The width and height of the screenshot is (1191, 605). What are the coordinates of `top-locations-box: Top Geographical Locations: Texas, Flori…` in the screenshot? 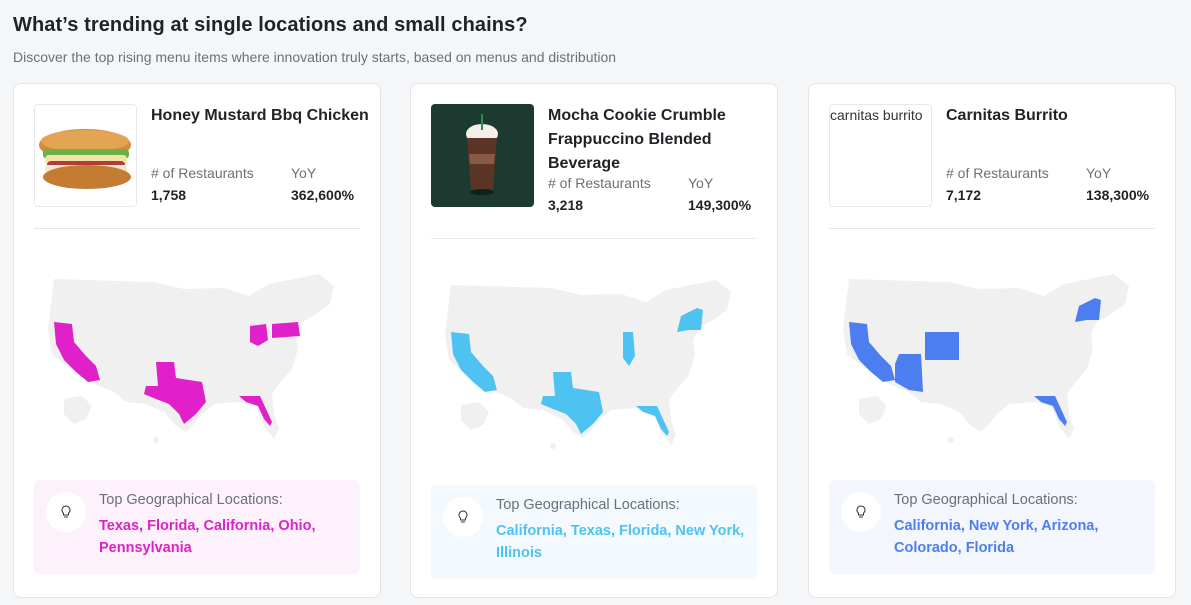 It's located at (197, 527).